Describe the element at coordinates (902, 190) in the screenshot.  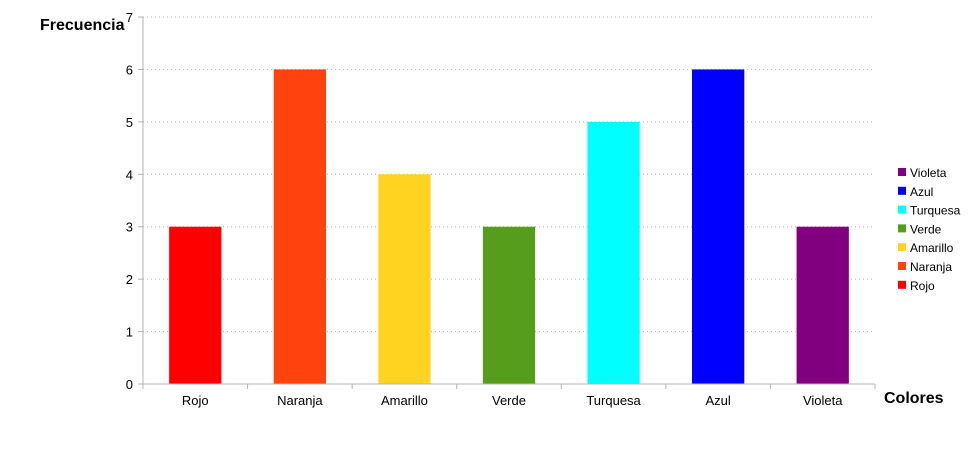
I see `legend-swatch-azul` at that location.